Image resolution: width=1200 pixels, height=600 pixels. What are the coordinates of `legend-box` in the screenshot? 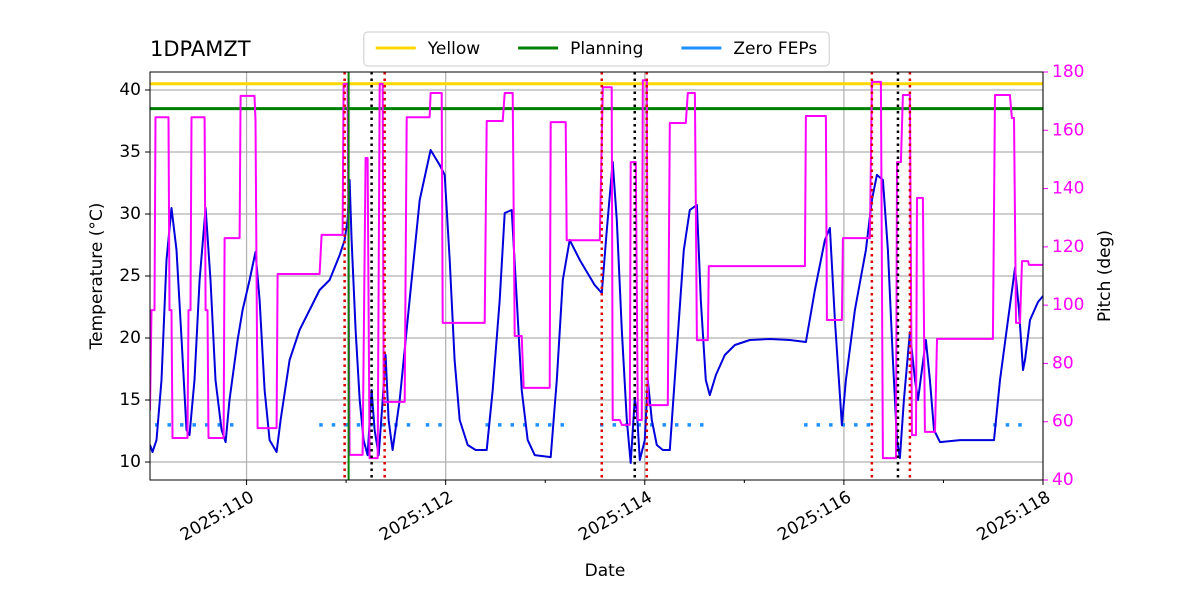 It's located at (596, 49).